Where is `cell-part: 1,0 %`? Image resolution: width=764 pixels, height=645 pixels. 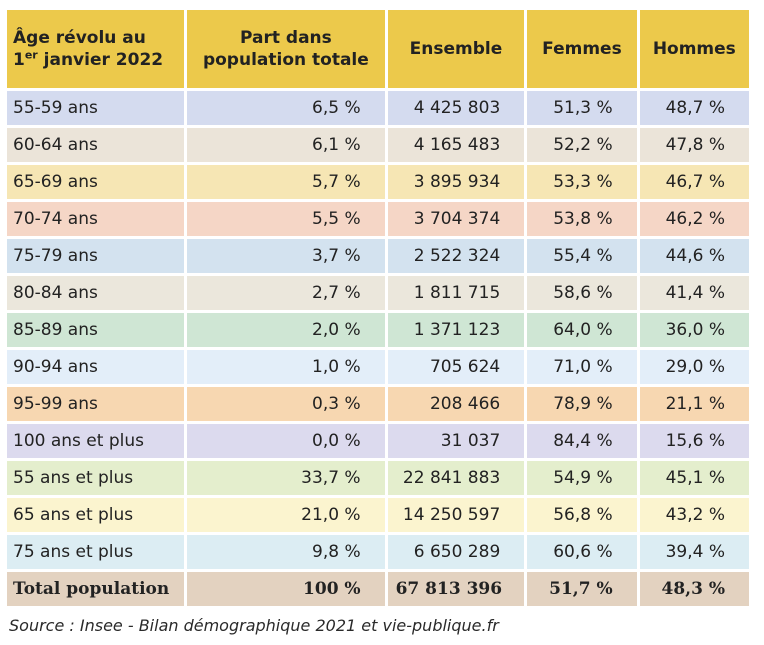 cell-part: 1,0 % is located at coordinates (286, 367).